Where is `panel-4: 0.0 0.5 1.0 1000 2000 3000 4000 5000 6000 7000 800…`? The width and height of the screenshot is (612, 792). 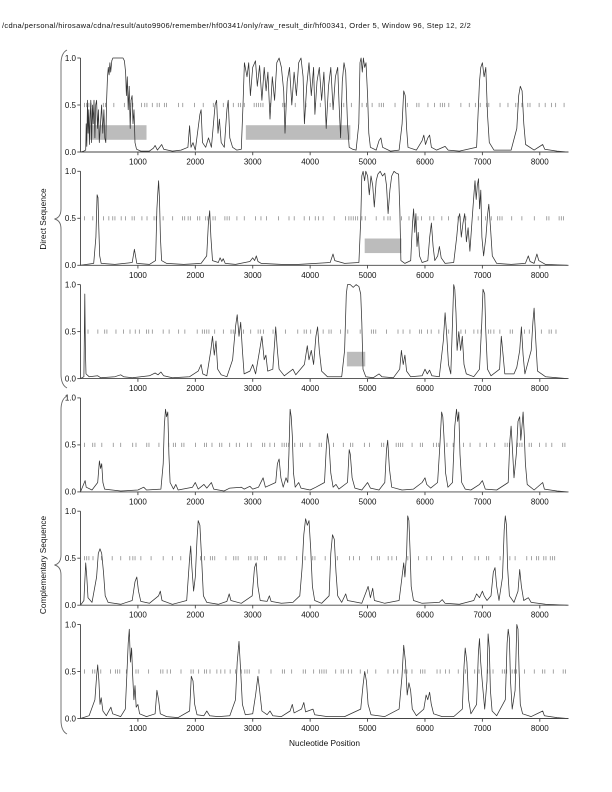
panel-4: 0.0 0.5 1.0 1000 2000 3000 4000 5000 6000 7000 800… is located at coordinates (317, 450).